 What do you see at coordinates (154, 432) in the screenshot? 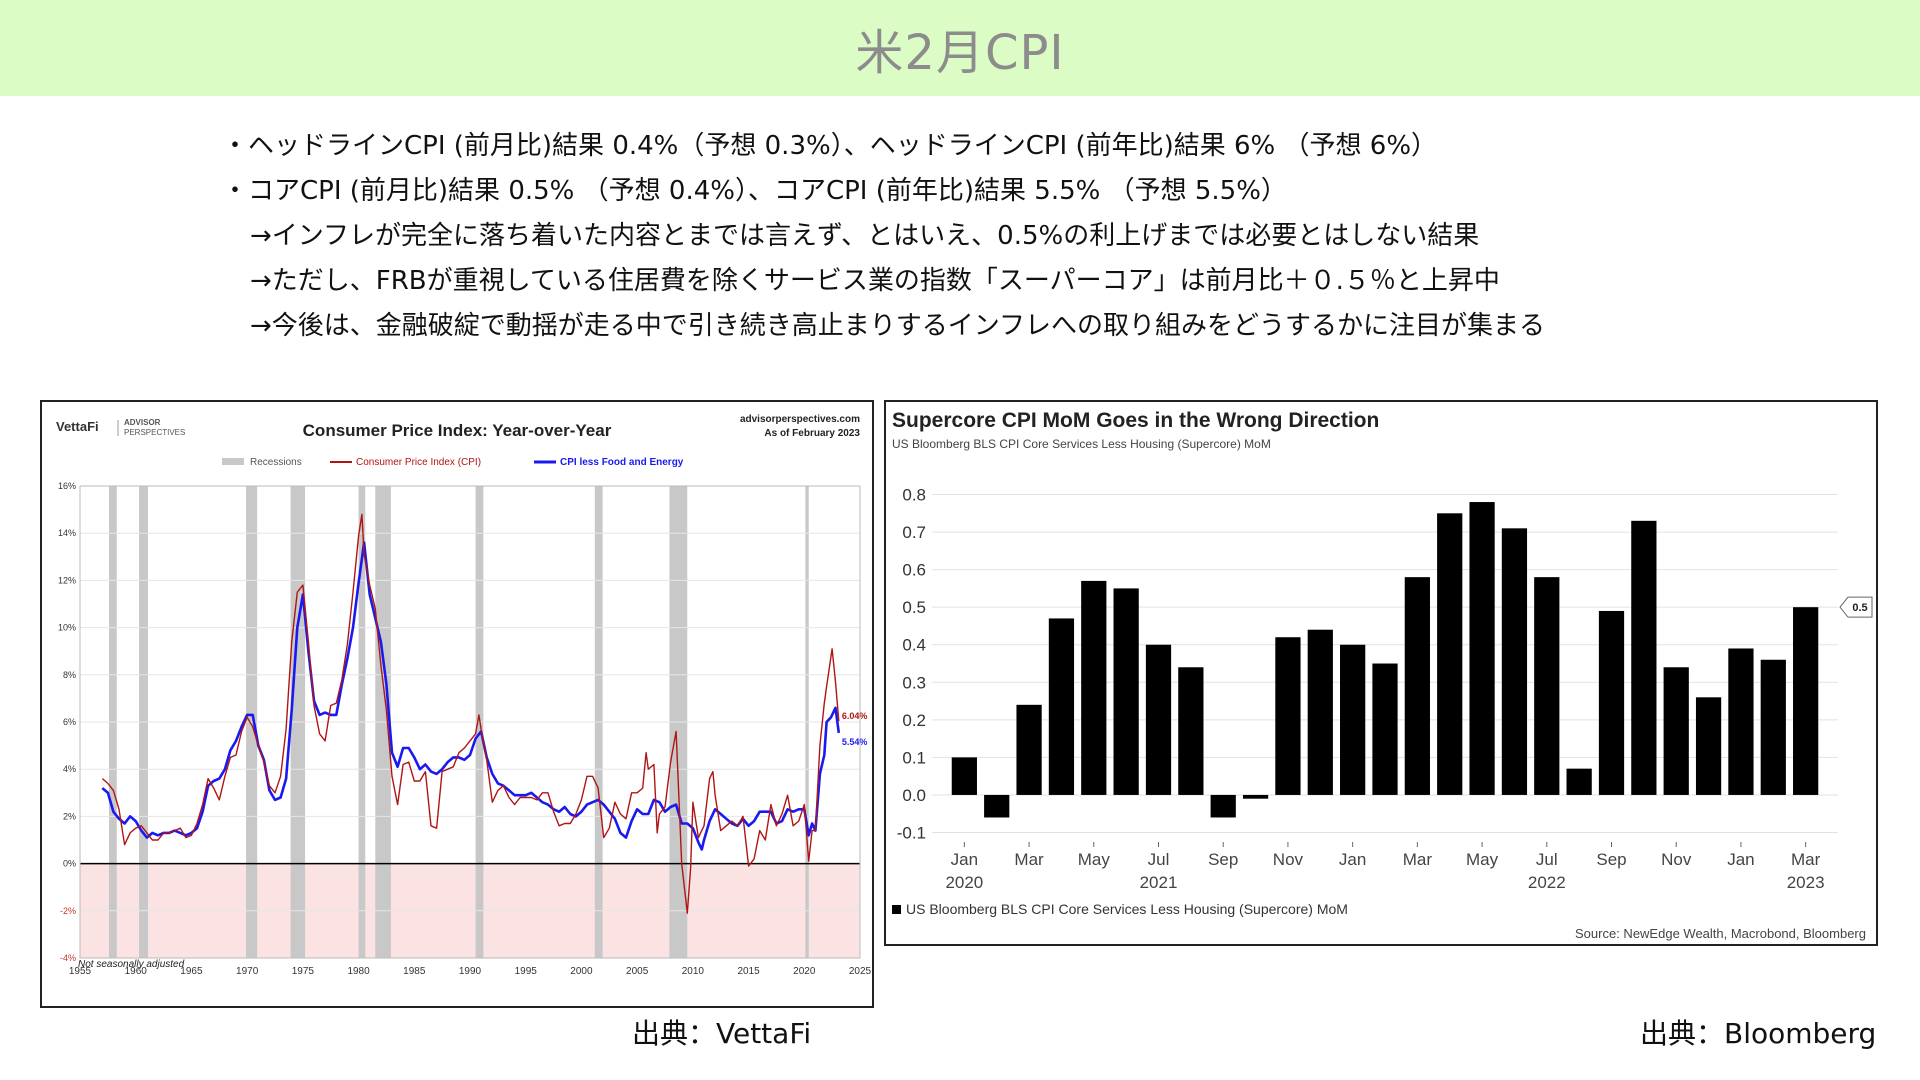
I see `advisor-logo-line2: PERSPECTIVES` at bounding box center [154, 432].